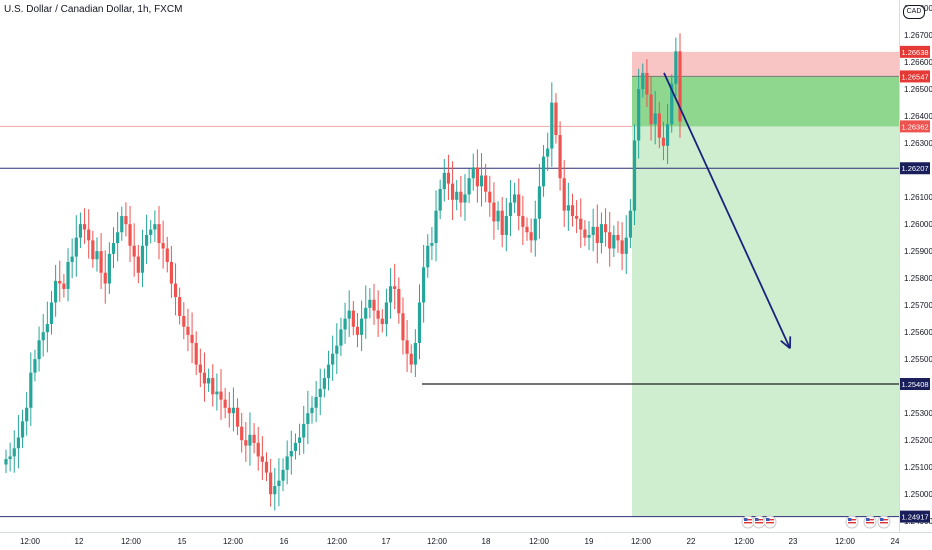  Describe the element at coordinates (918, 413) in the screenshot. I see `price-tick-label: 1.25300` at that location.